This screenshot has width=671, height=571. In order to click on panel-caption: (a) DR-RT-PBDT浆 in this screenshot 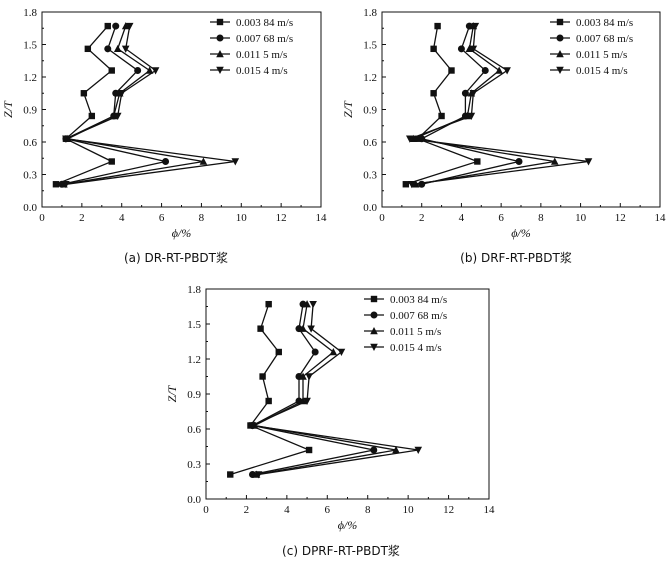, I will do `click(176, 257)`.